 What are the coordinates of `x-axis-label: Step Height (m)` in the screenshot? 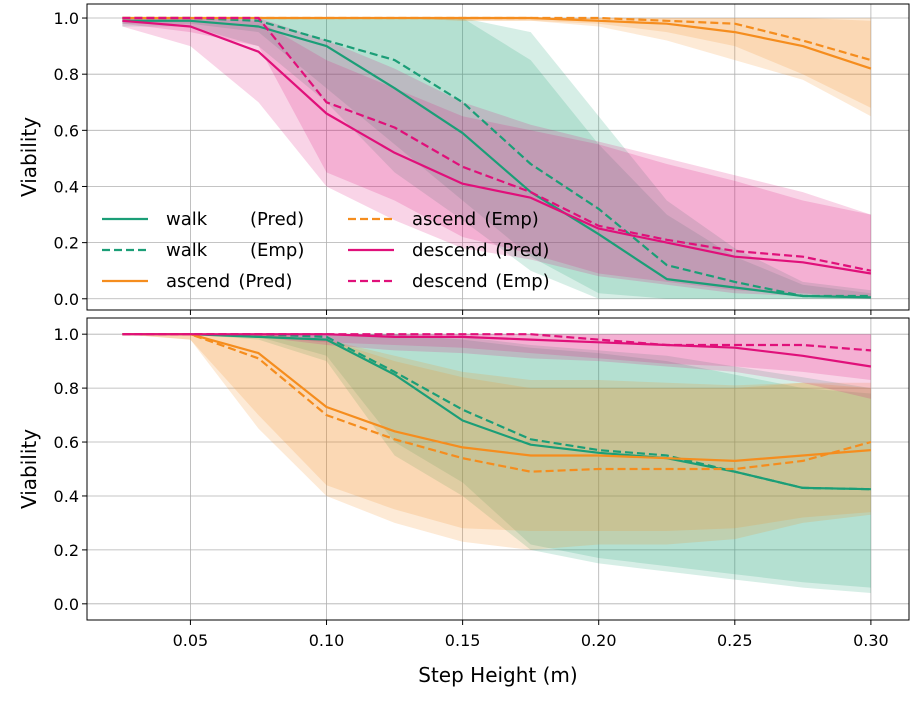 It's located at (497, 675).